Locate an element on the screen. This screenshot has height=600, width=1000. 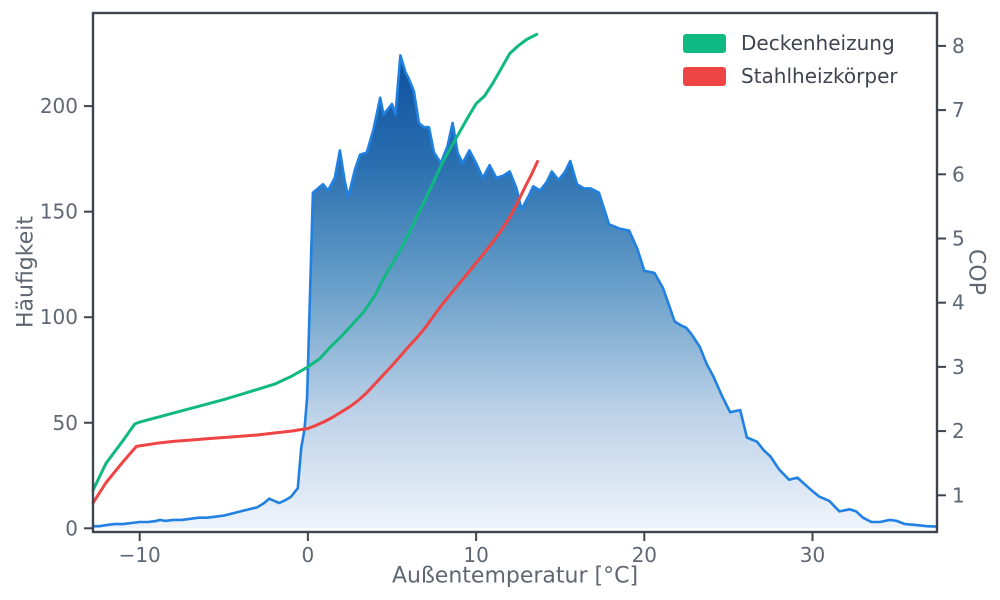
y-right-tick-label-0: 1 is located at coordinates (958, 495).